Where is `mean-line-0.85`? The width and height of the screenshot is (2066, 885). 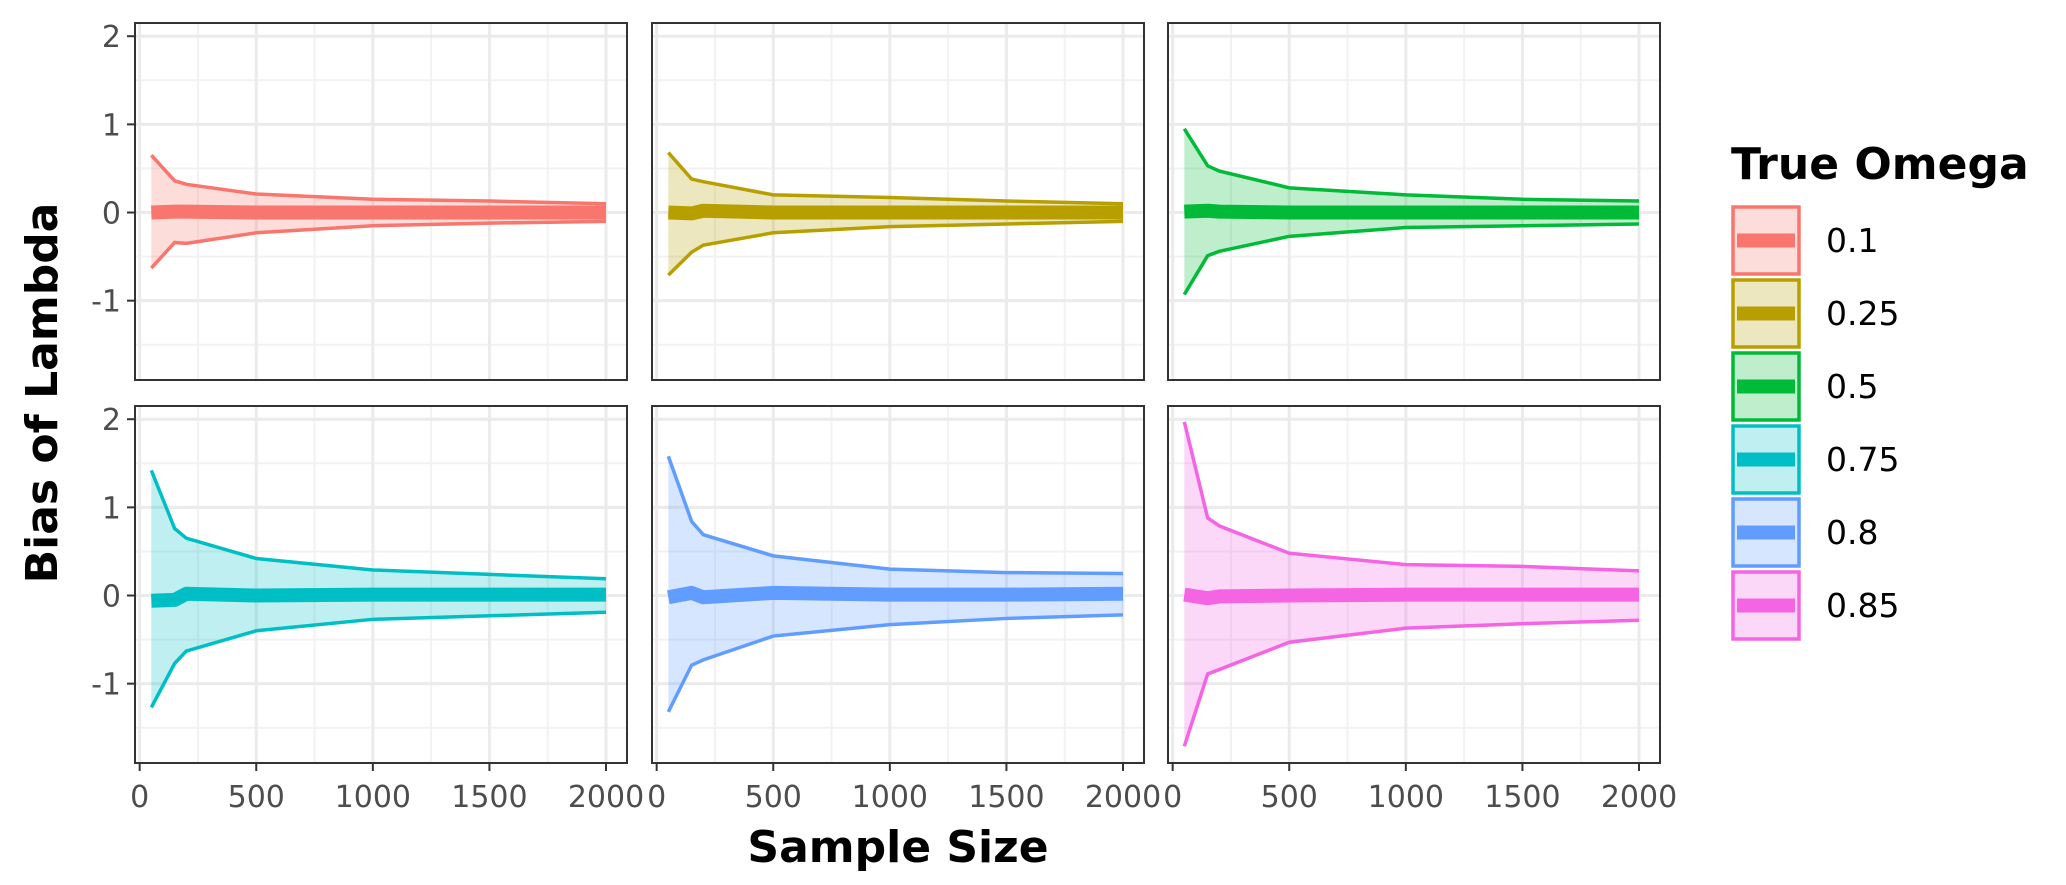
mean-line-0.85 is located at coordinates (1411, 596).